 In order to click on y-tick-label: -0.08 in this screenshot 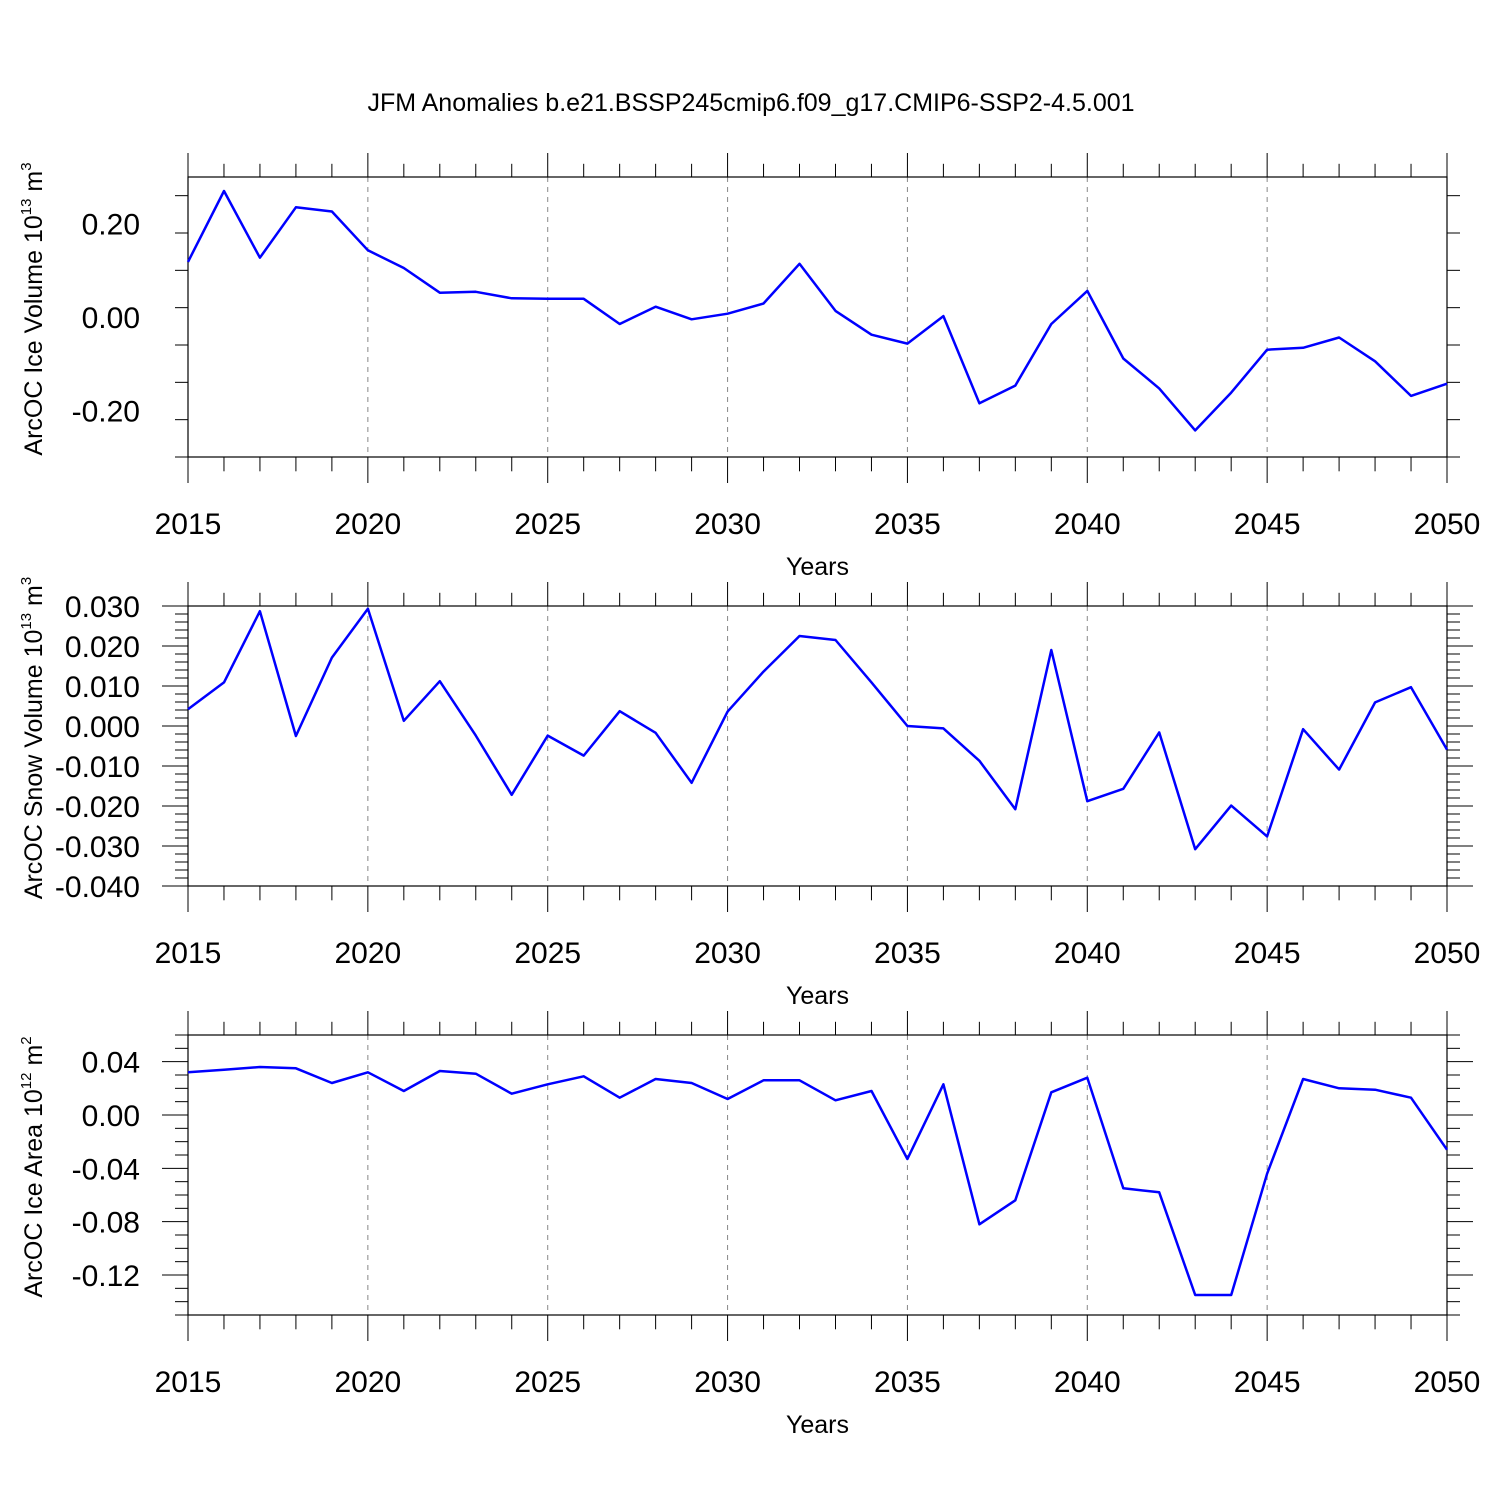, I will do `click(106, 1223)`.